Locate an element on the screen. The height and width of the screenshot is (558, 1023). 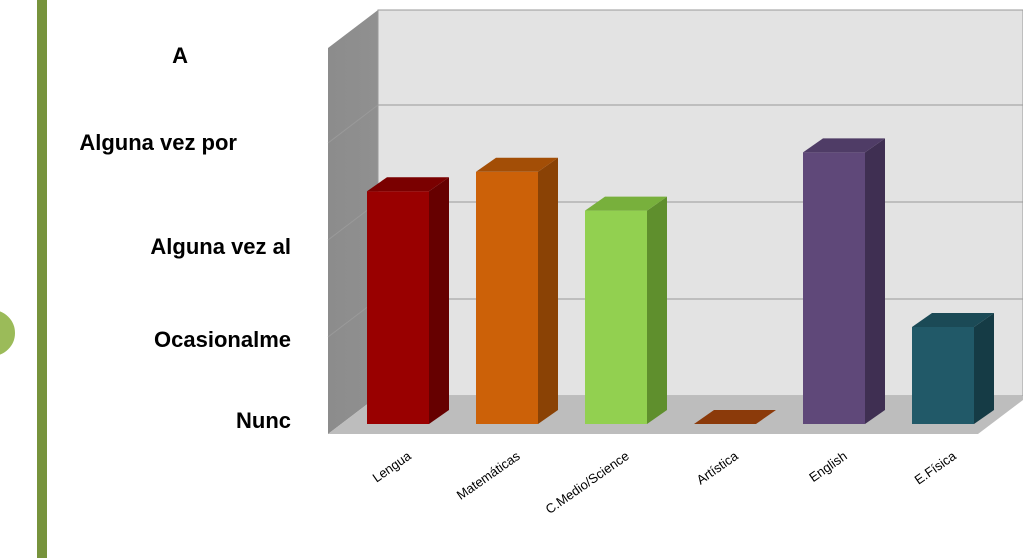
x-tick-label: Lengua is located at coordinates (392, 467).